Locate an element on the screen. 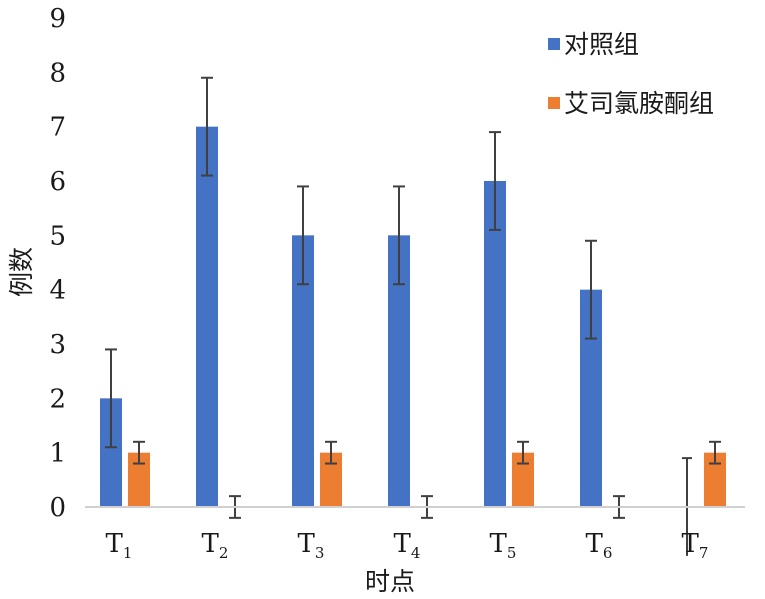 The width and height of the screenshot is (765, 599). x-tick-label: T1 is located at coordinates (119, 545).